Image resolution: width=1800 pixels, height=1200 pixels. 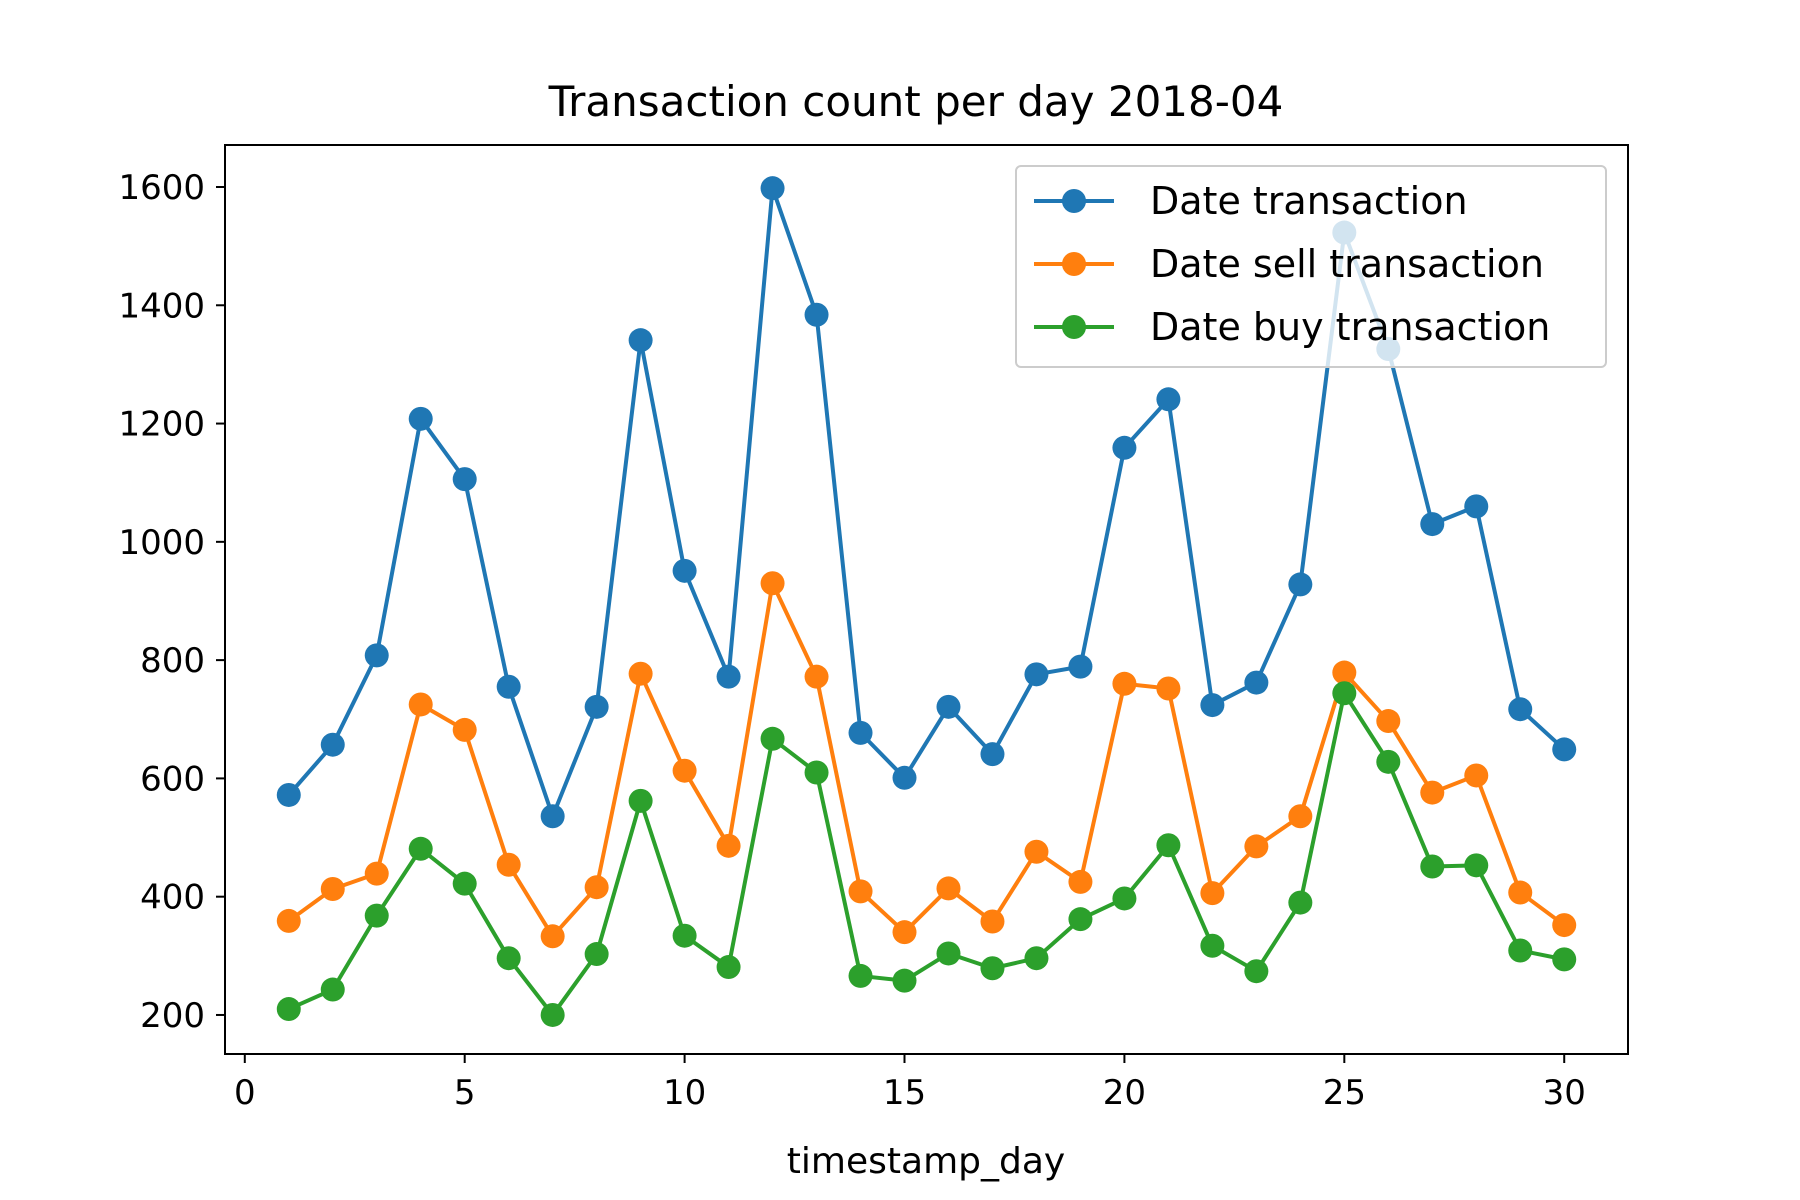 What do you see at coordinates (161, 425) in the screenshot?
I see `y-tick-label: 1200` at bounding box center [161, 425].